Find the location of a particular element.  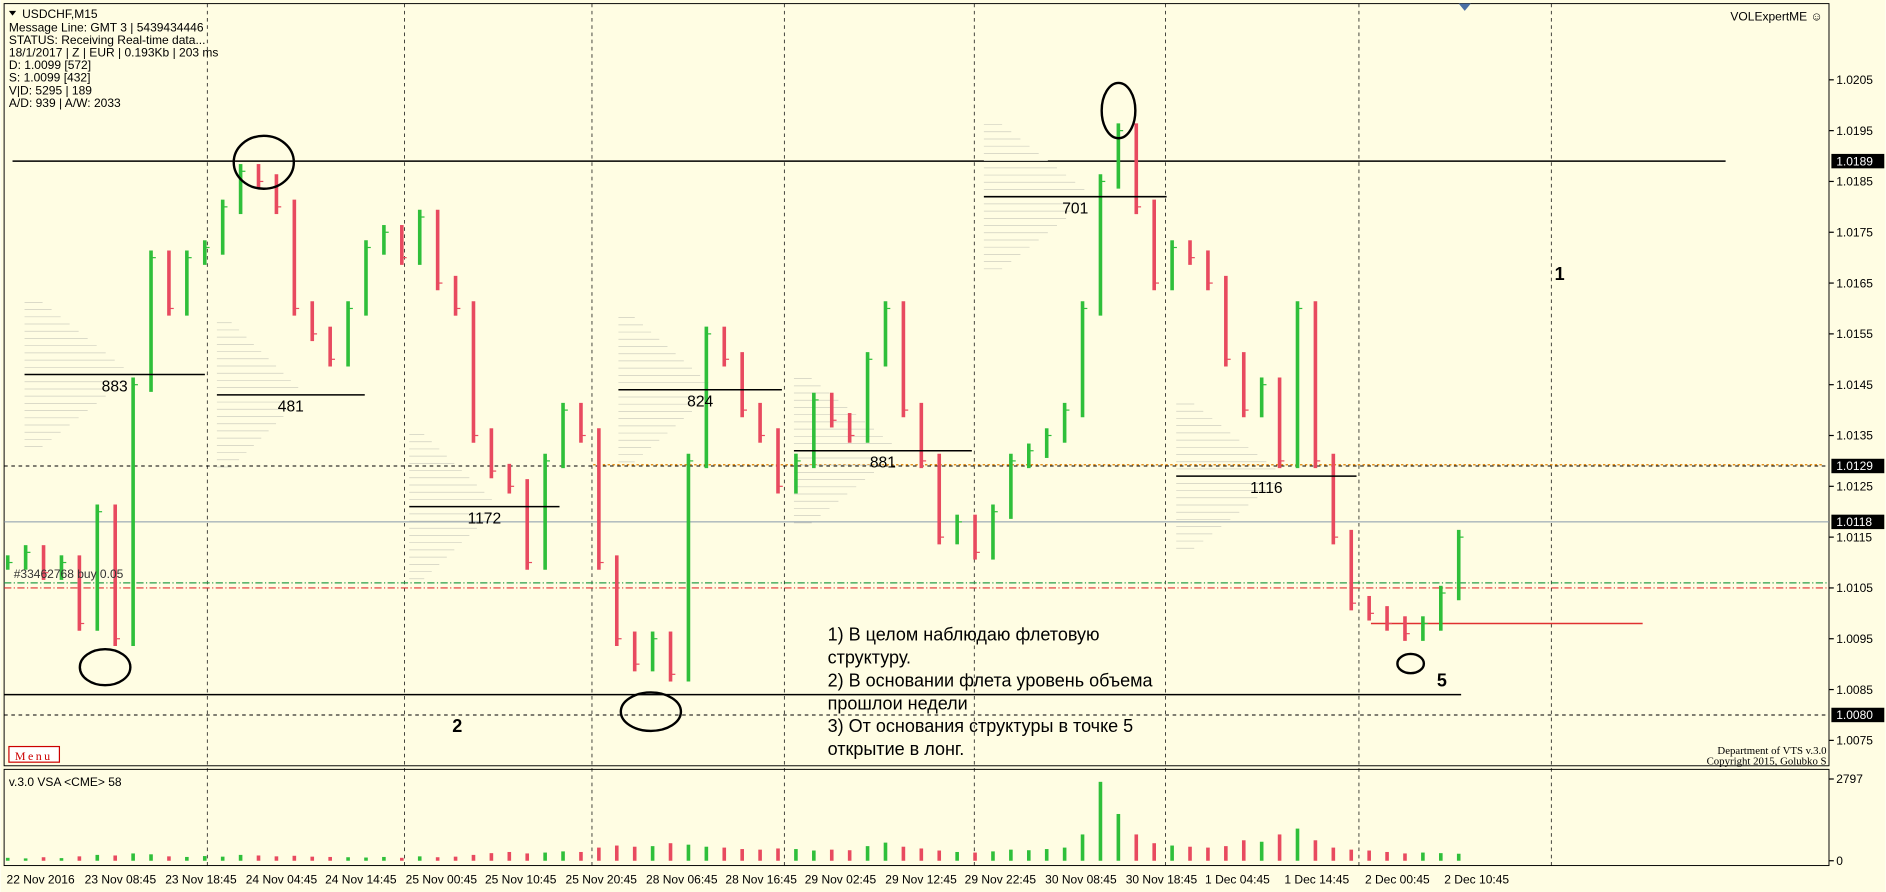

info-line: Message Line: GMT 3 | 5439434446 is located at coordinates (106, 27).